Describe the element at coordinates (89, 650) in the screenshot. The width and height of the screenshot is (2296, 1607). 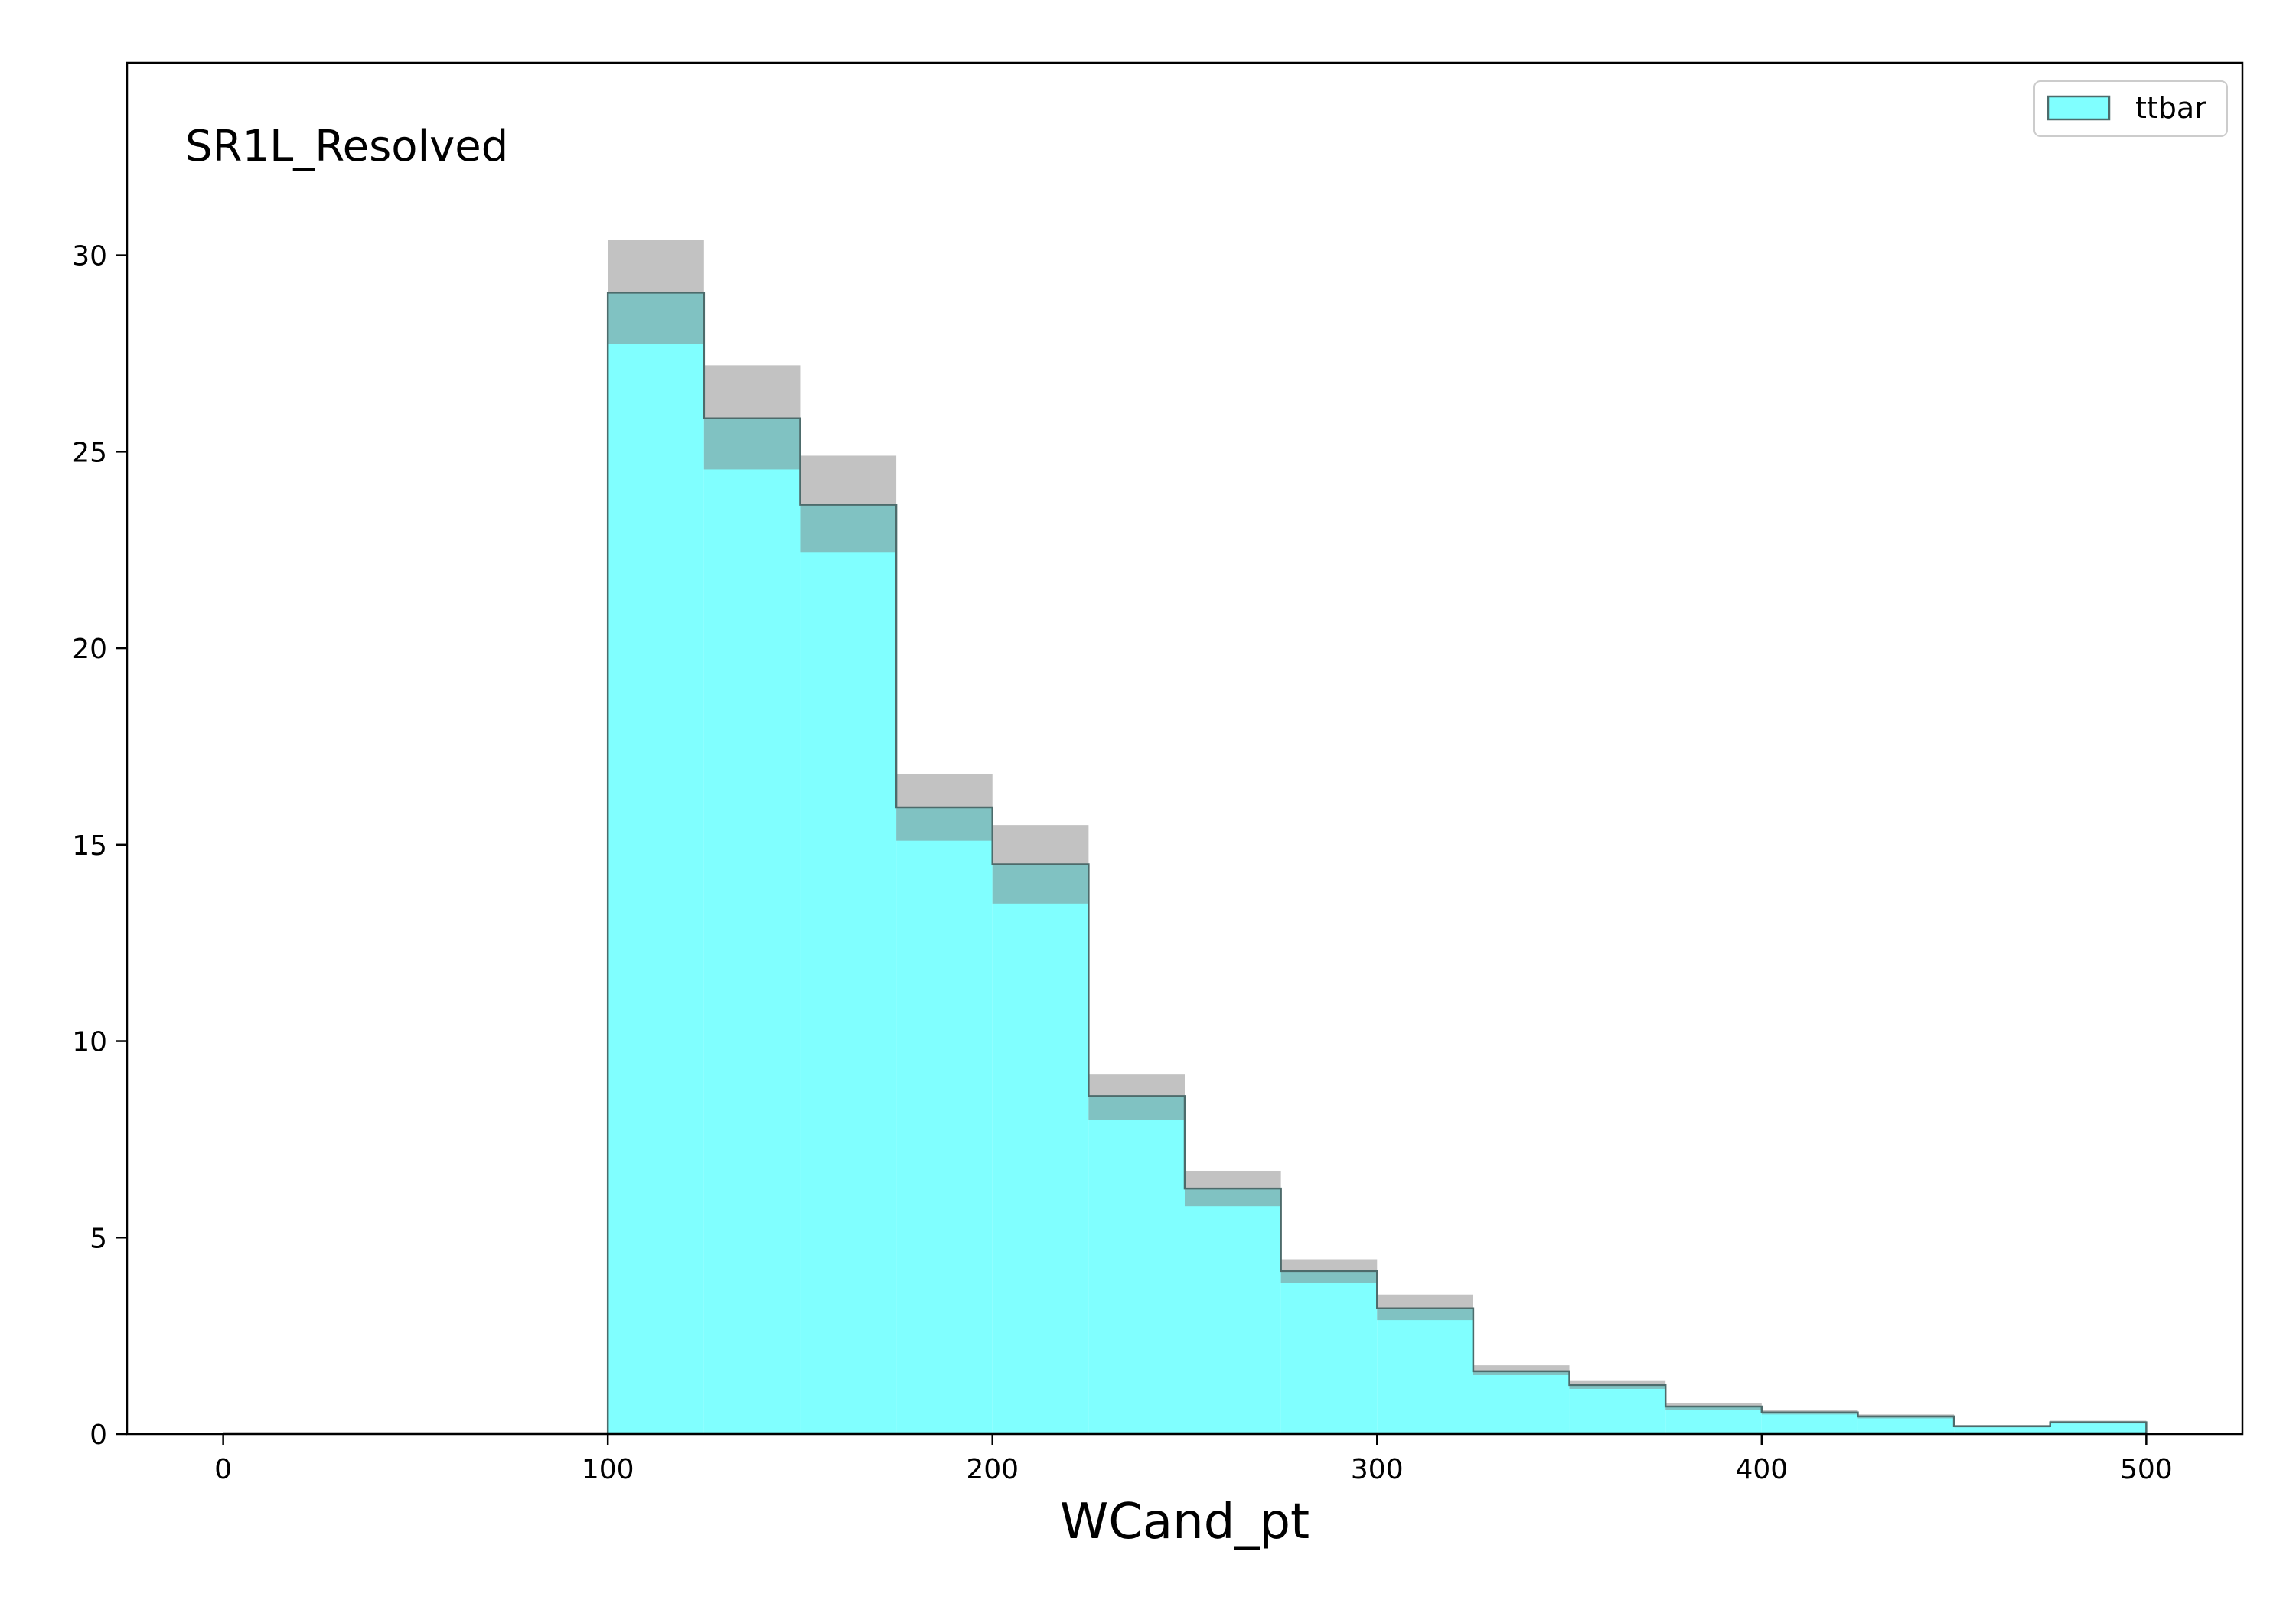
I see `y-tick-label: 20` at that location.